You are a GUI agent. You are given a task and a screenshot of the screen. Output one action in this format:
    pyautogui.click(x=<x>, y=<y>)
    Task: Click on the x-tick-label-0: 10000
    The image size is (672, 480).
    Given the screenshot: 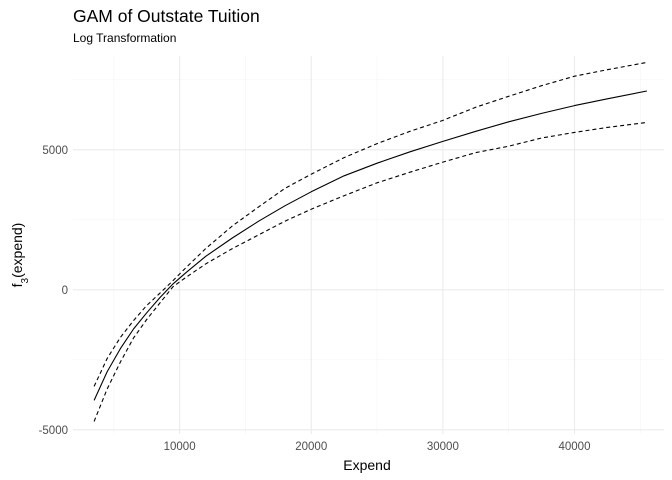 What is the action you would take?
    pyautogui.click(x=180, y=447)
    